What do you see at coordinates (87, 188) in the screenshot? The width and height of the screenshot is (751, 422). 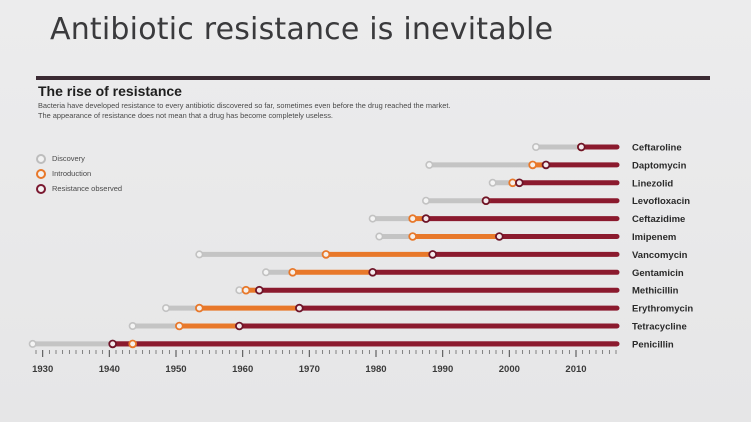 I see `legend-label-resistance: Resistance observed` at bounding box center [87, 188].